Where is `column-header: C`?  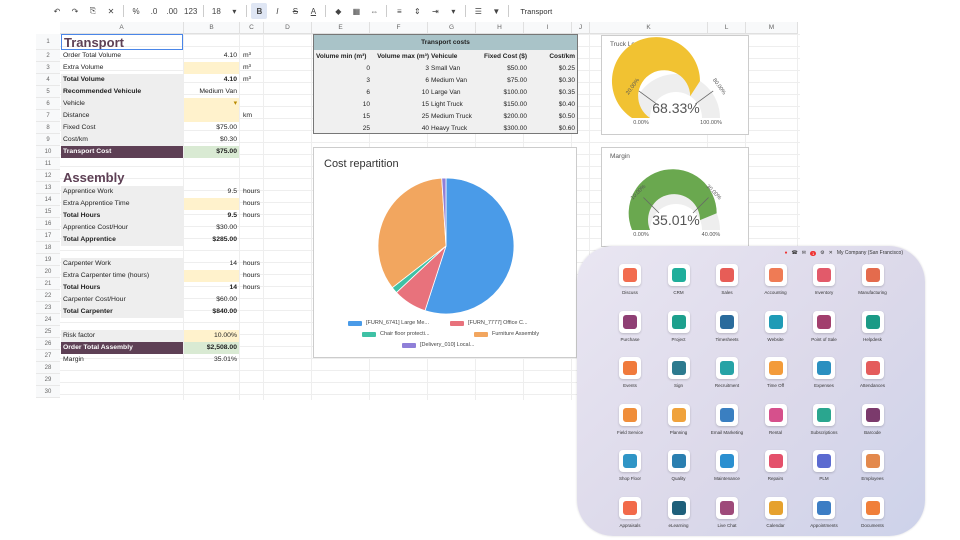 column-header: C is located at coordinates (252, 28).